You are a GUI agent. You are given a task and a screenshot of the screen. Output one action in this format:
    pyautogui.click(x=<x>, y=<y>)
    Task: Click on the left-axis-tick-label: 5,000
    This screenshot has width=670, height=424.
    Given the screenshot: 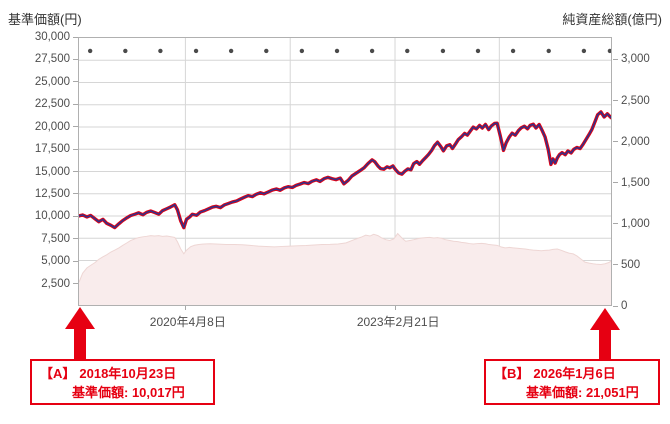 What is the action you would take?
    pyautogui.click(x=55, y=261)
    